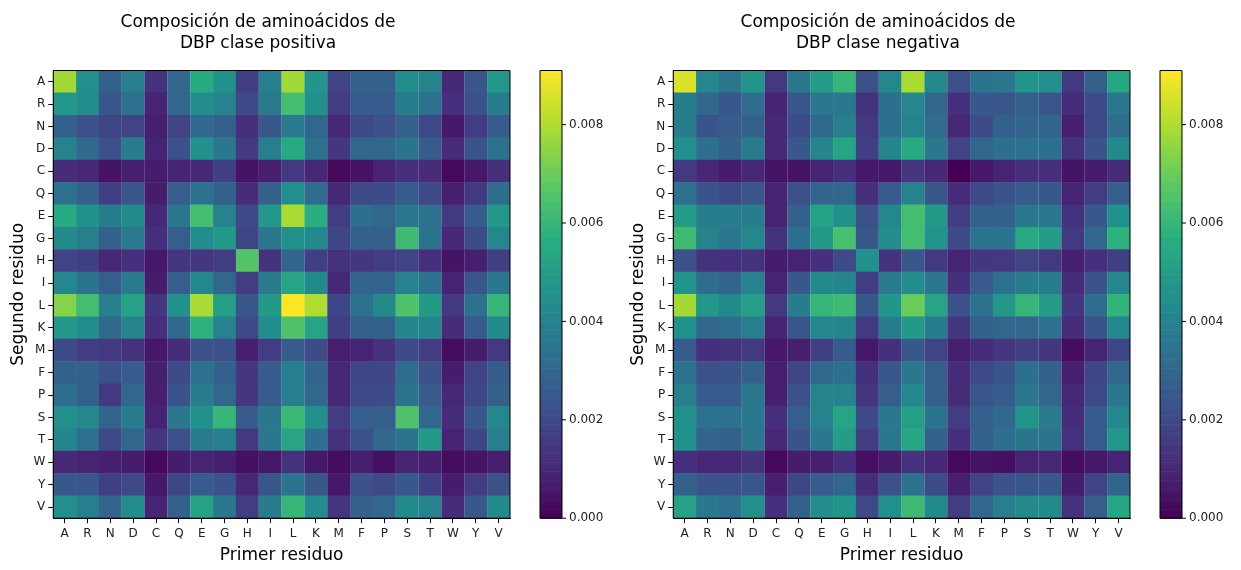 The image size is (1241, 570). Describe the element at coordinates (878, 32) in the screenshot. I see `chart-title: Composición de aminoácidos de DBP clase negativa` at that location.